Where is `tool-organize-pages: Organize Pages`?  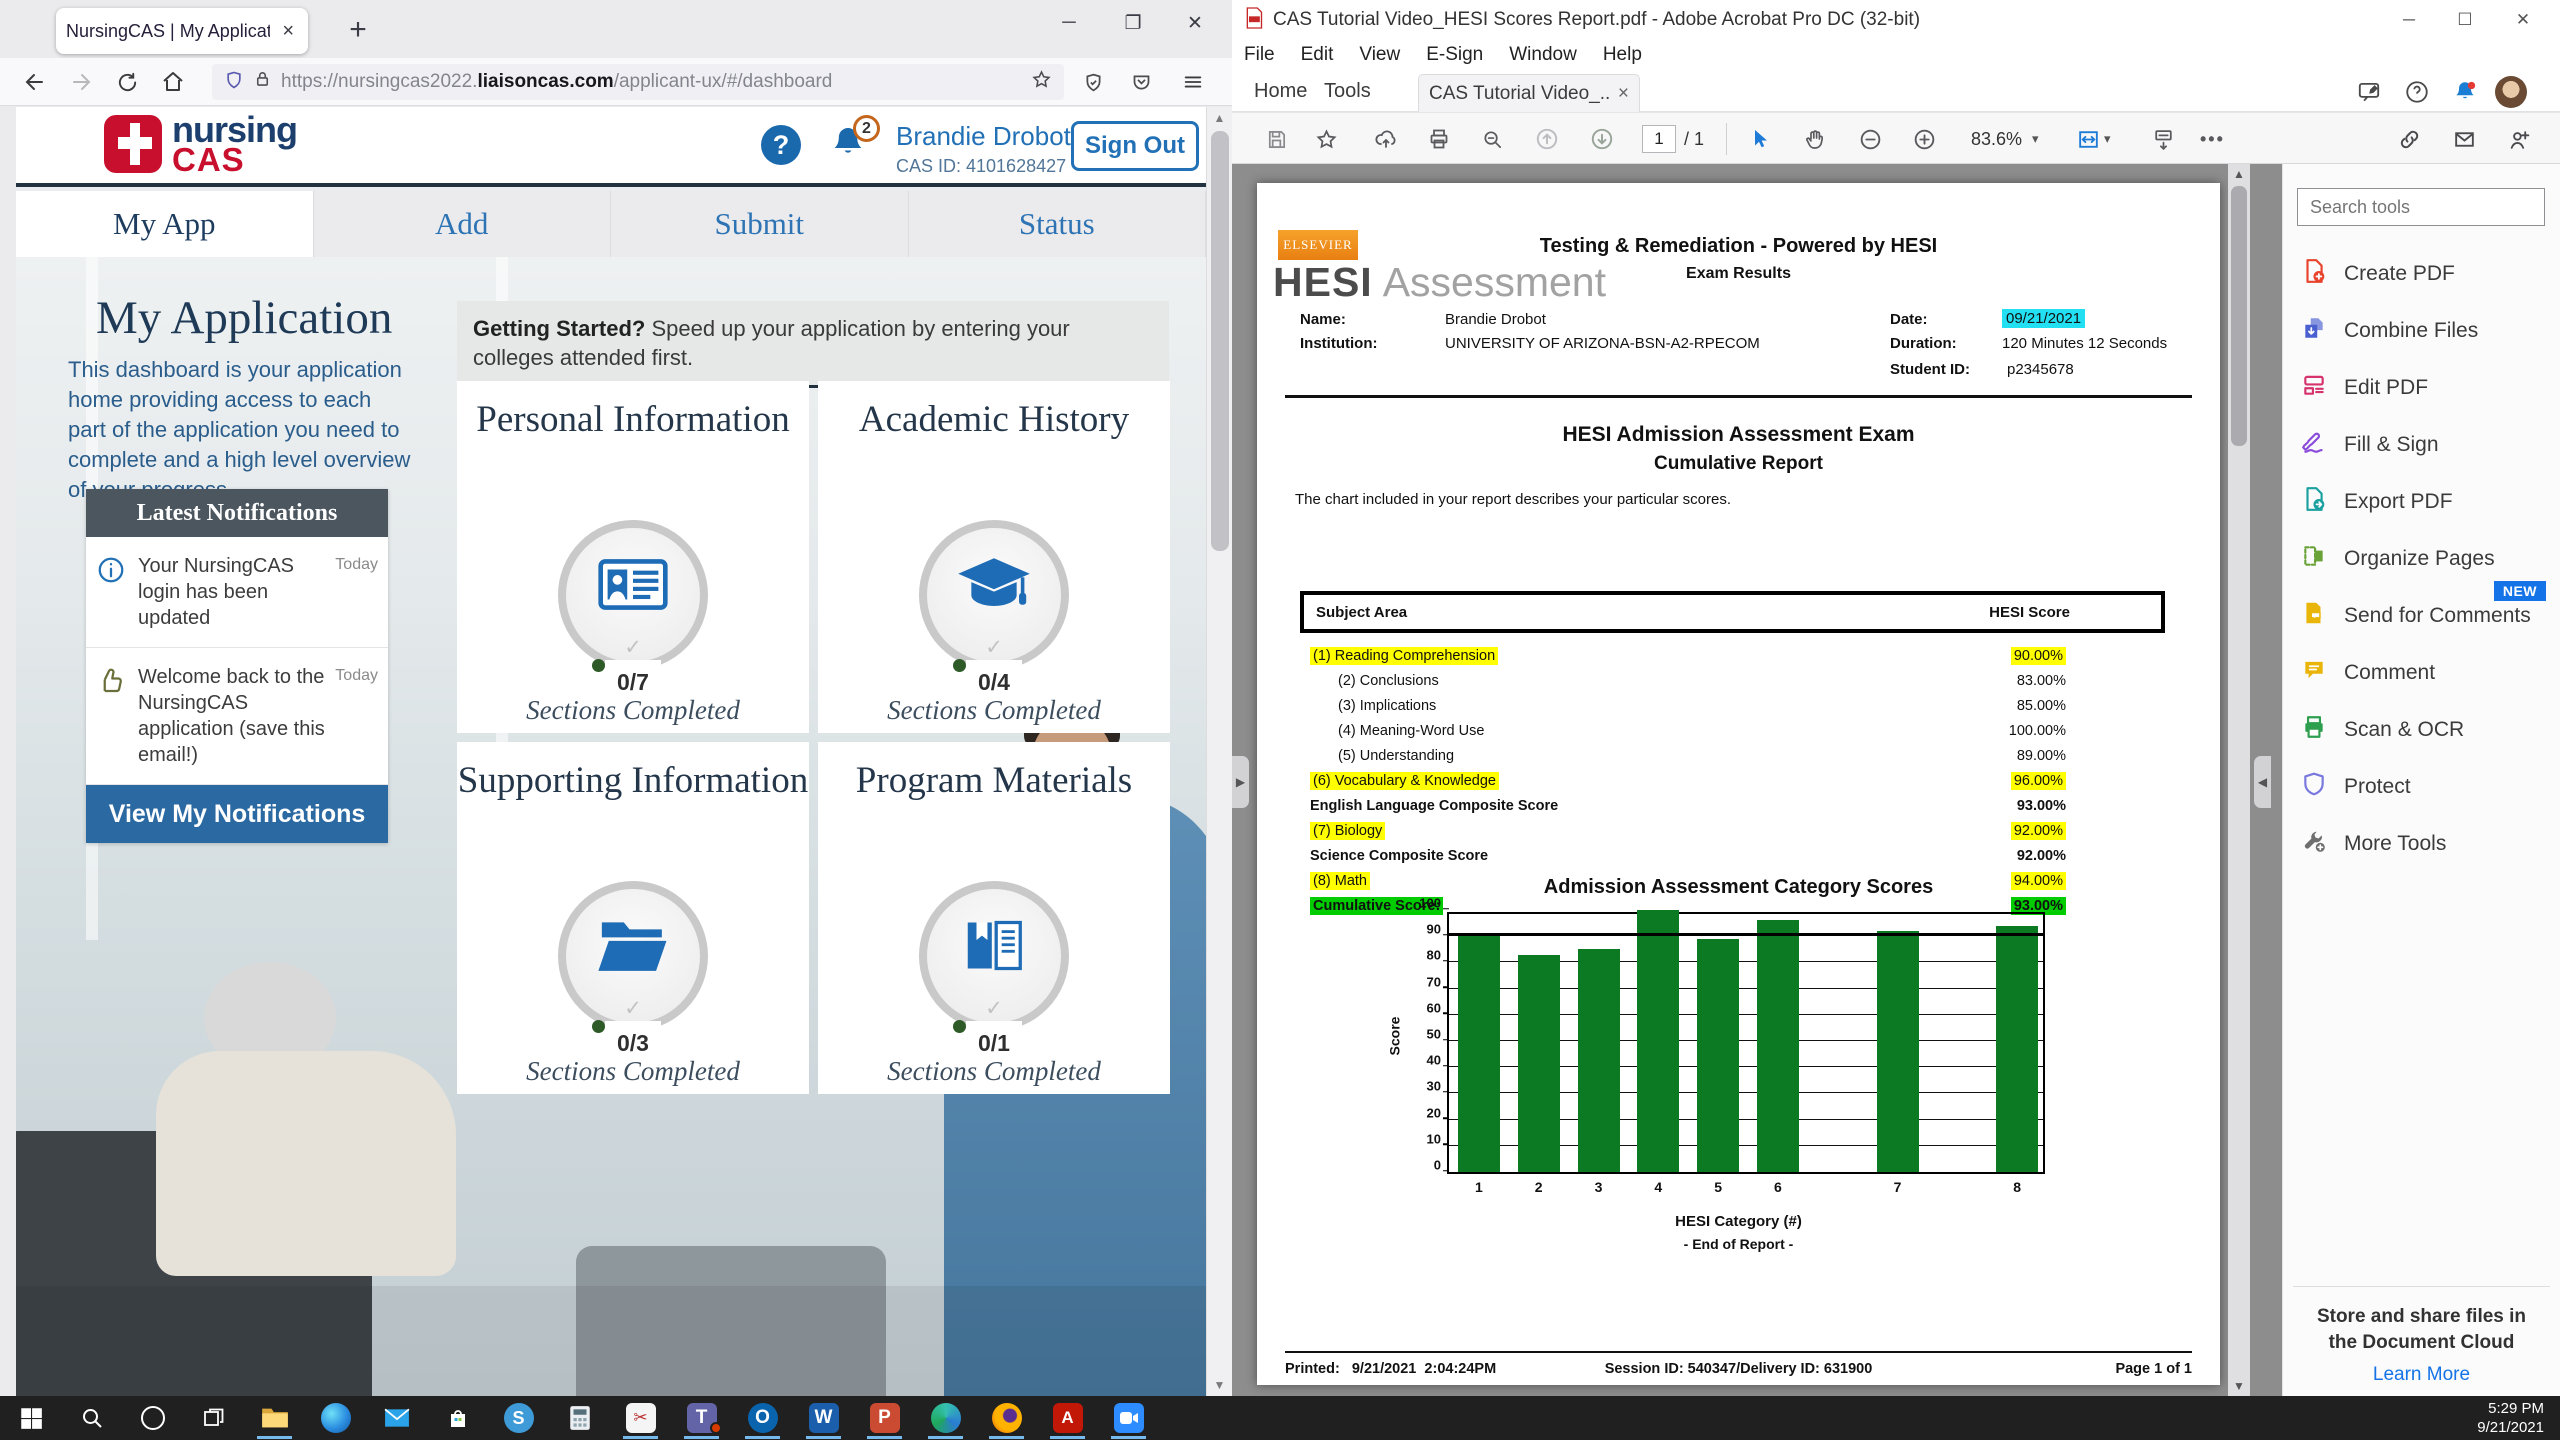 tool-organize-pages: Organize Pages is located at coordinates (2421, 559).